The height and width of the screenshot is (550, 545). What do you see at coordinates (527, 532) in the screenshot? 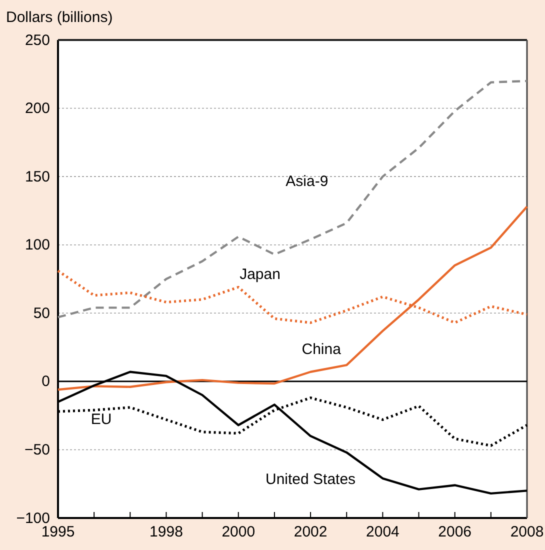
I see `x-tick-label: 2008` at bounding box center [527, 532].